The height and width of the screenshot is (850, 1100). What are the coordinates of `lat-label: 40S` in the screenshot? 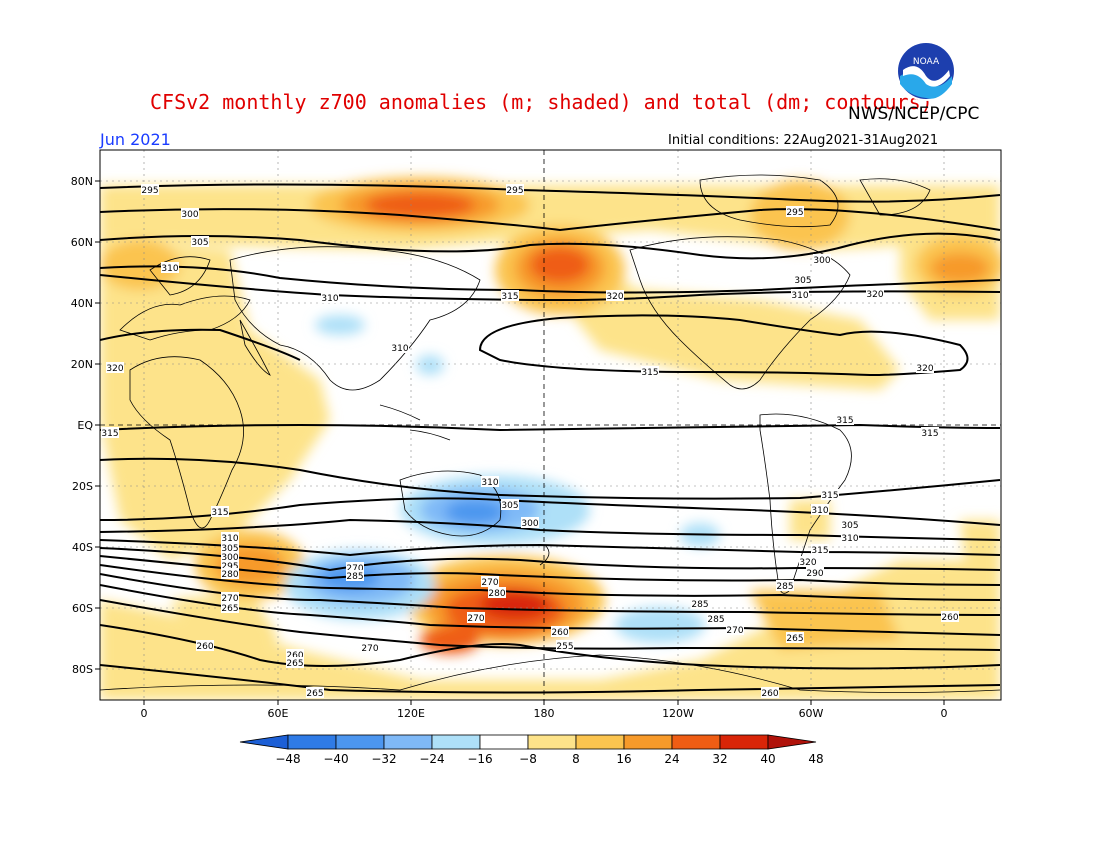 It's located at (82, 547).